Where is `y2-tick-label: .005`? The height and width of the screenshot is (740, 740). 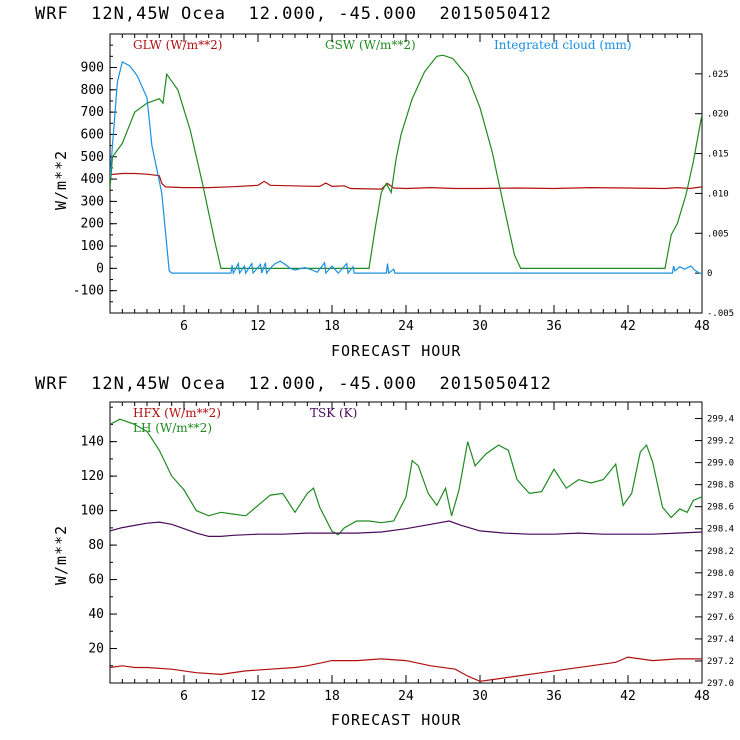 y2-tick-label: .005 is located at coordinates (718, 234).